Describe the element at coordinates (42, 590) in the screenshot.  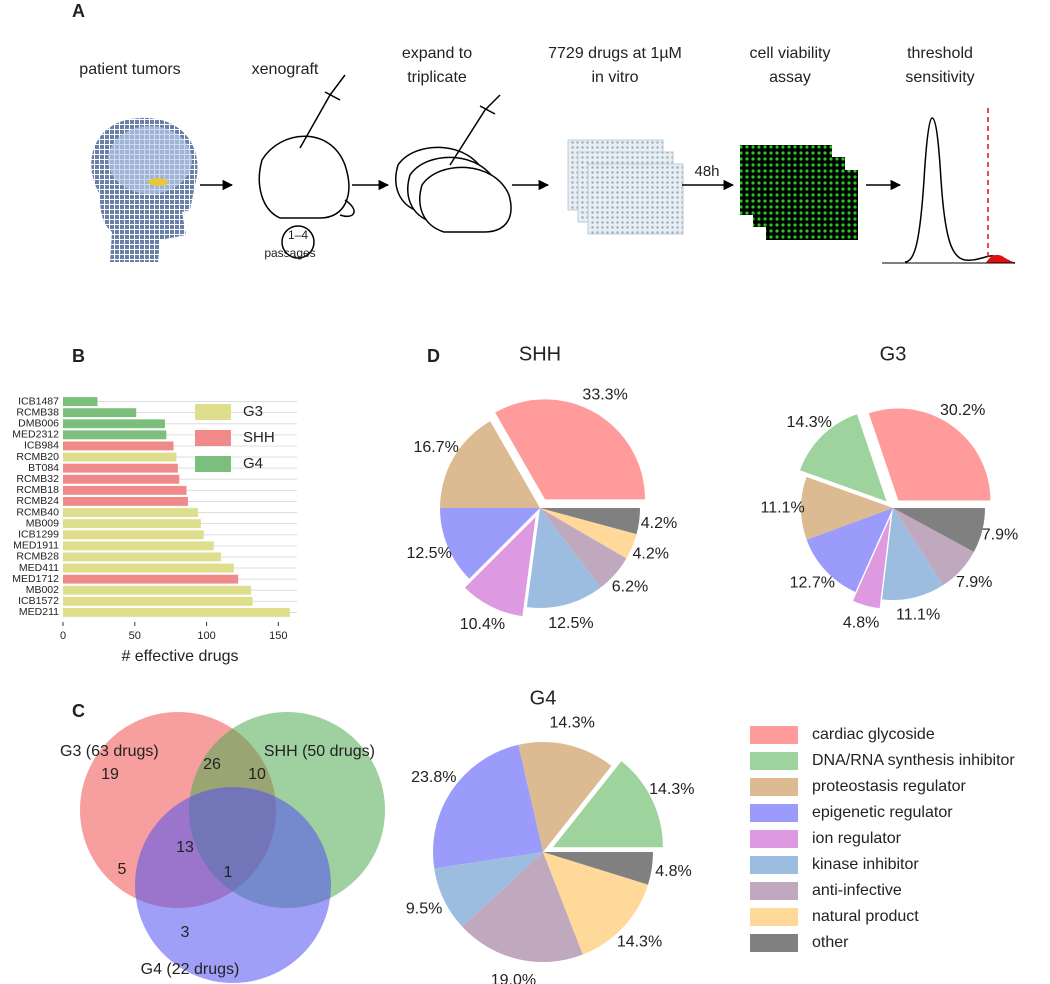
I see `y-tick-label: MB002` at that location.